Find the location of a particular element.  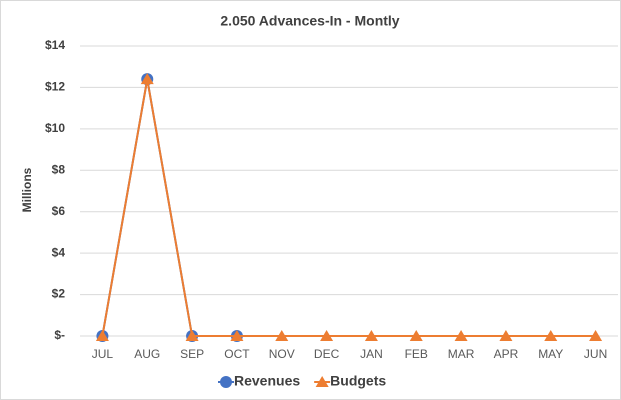

y-tick-label: $4 is located at coordinates (59, 252).